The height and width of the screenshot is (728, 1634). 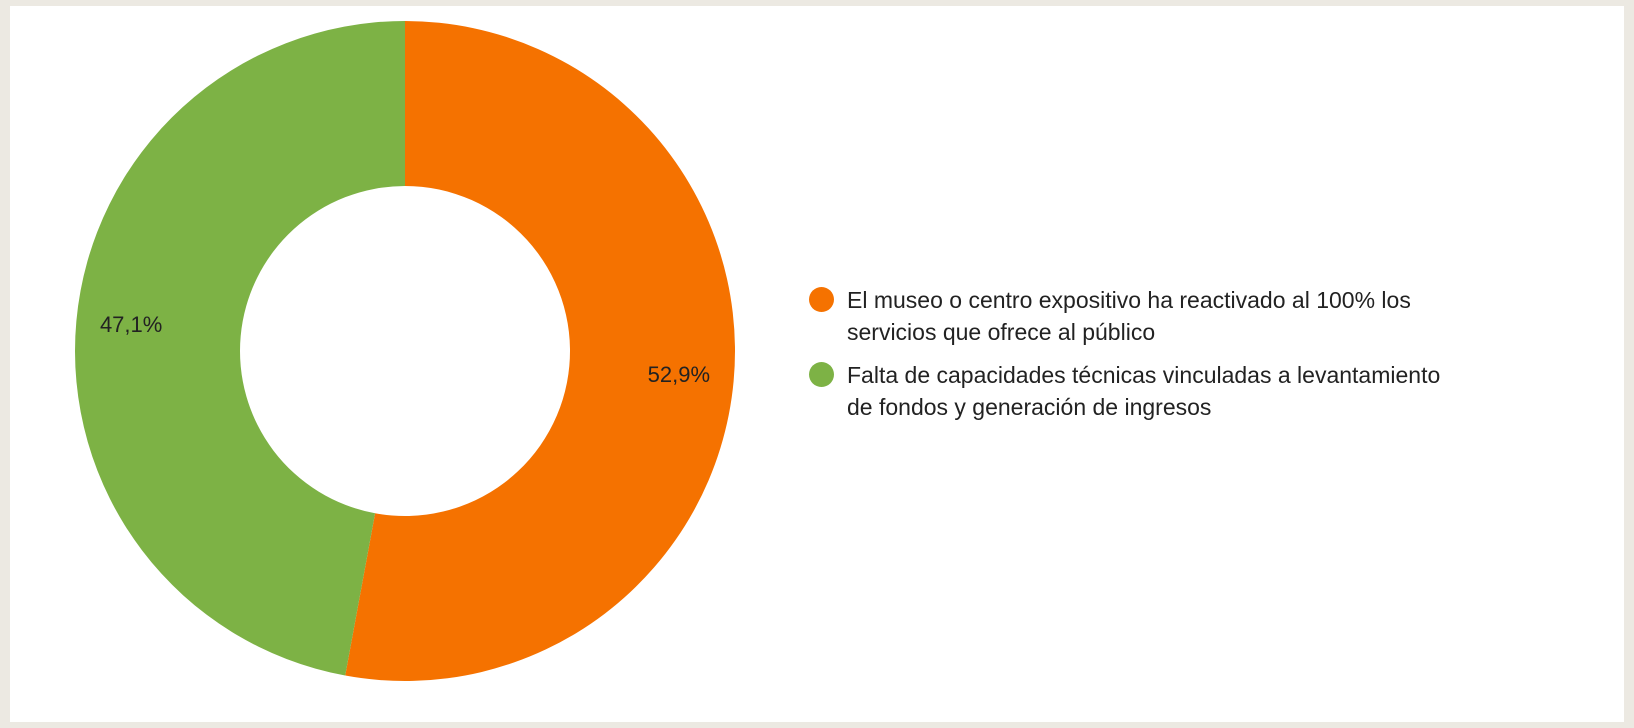 I want to click on legend-swatch-orange, so click(x=821, y=299).